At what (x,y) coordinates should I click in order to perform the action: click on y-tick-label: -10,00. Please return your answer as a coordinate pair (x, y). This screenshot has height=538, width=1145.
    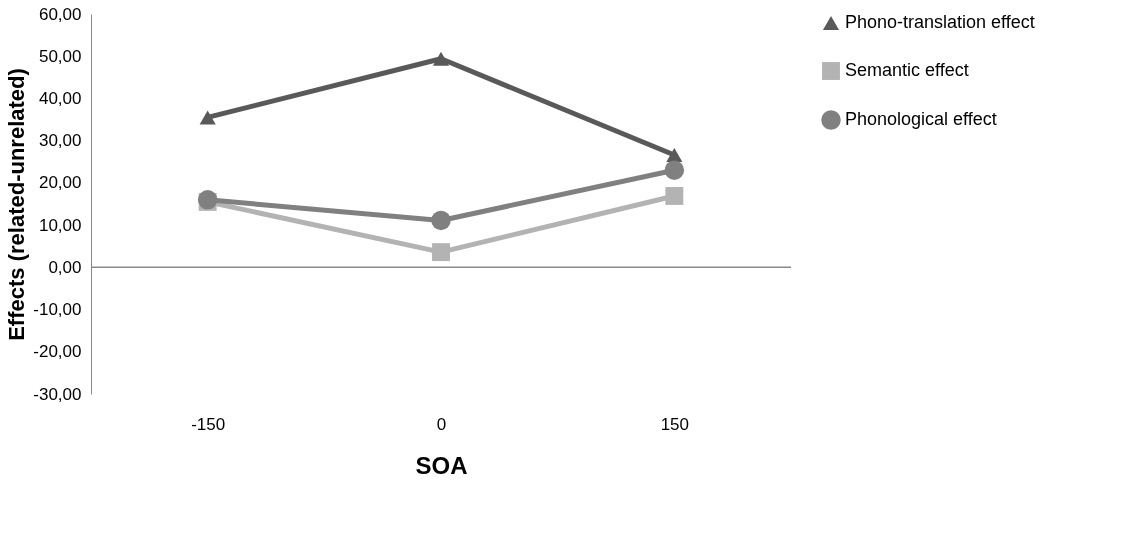
    Looking at the image, I should click on (57, 310).